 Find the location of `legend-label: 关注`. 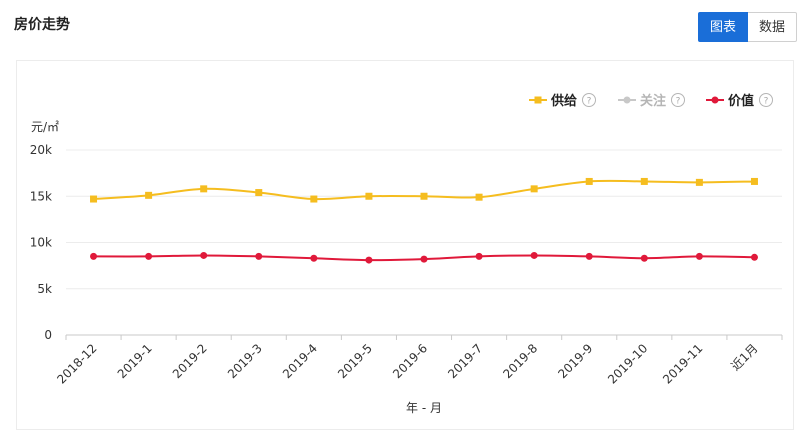

legend-label: 关注 is located at coordinates (653, 101).